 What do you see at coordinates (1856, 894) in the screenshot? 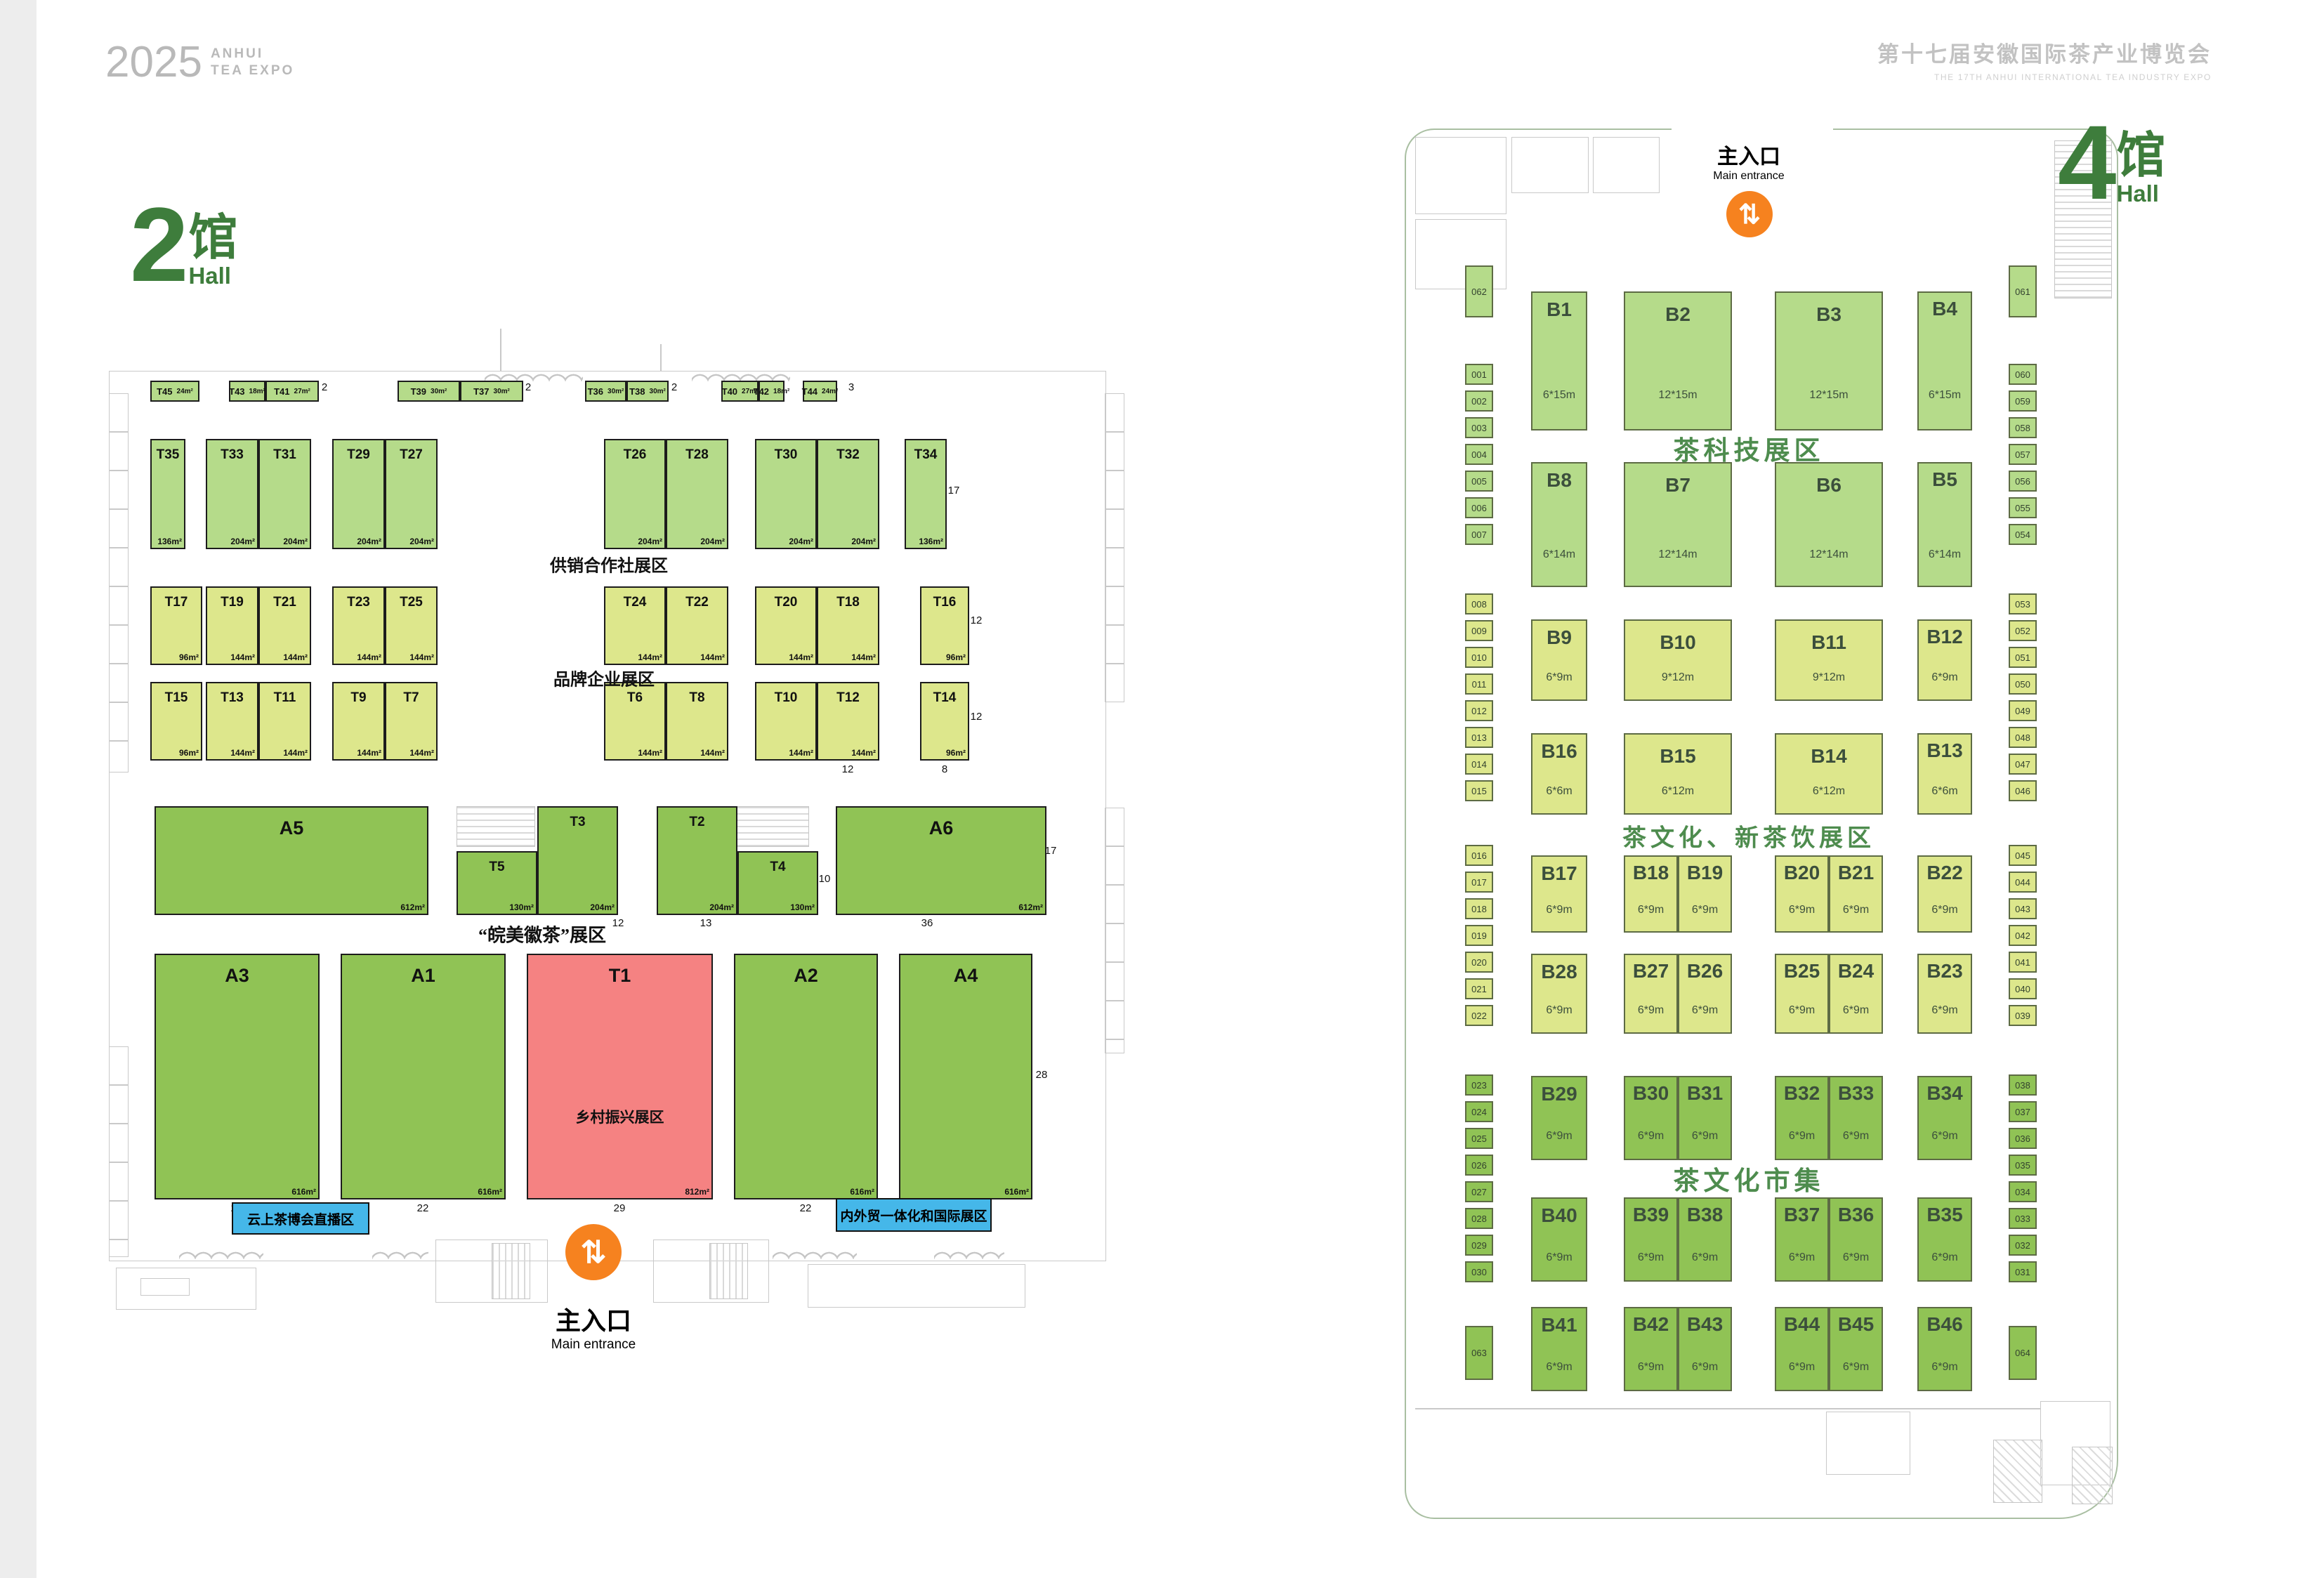
I see `booth-B21: B21 6*9m` at bounding box center [1856, 894].